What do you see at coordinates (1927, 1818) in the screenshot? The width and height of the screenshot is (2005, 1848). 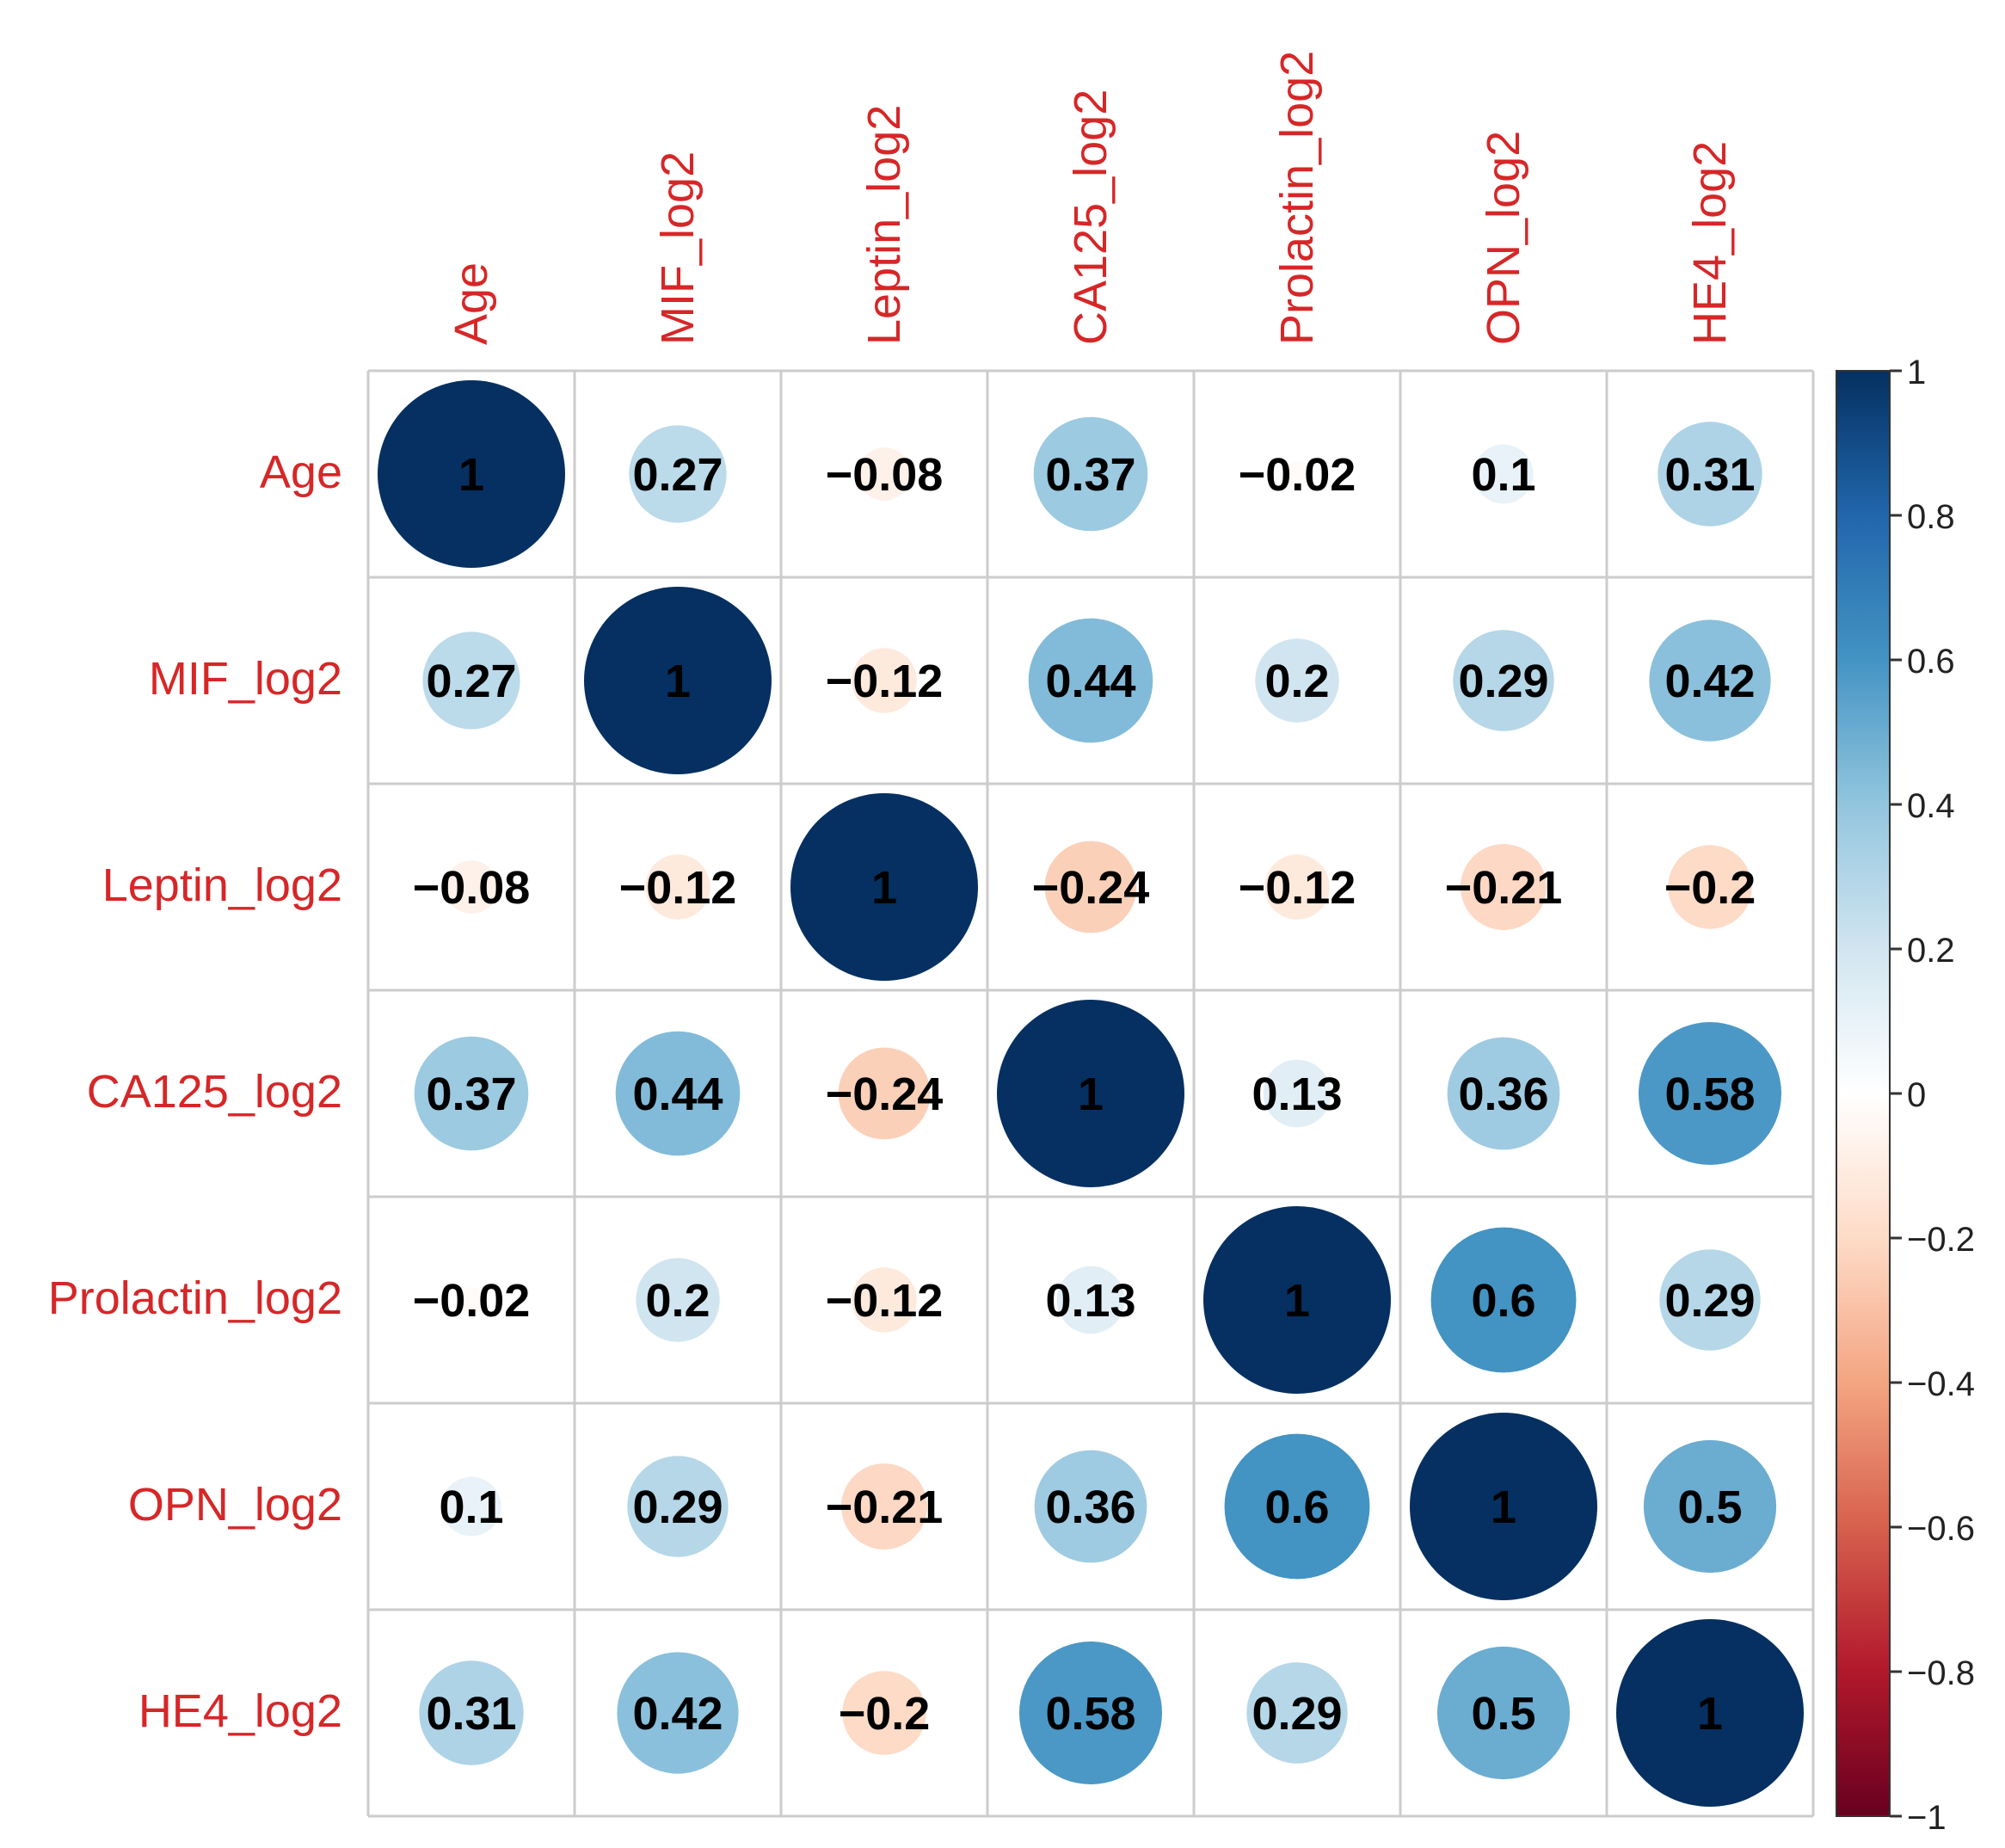 I see `colorbar-tick-label: −1` at bounding box center [1927, 1818].